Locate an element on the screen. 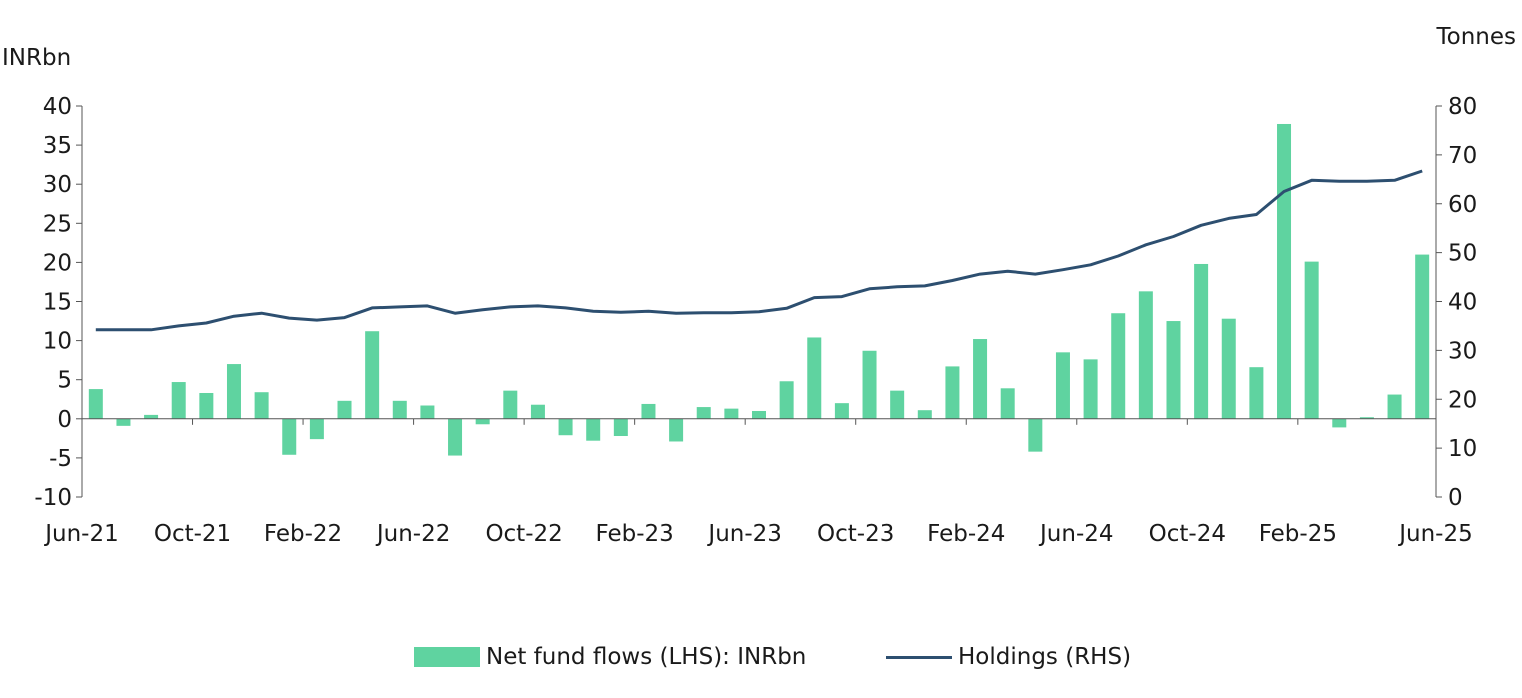 Image resolution: width=1522 pixels, height=698 pixels. left-tick-label: 0 is located at coordinates (64, 420).